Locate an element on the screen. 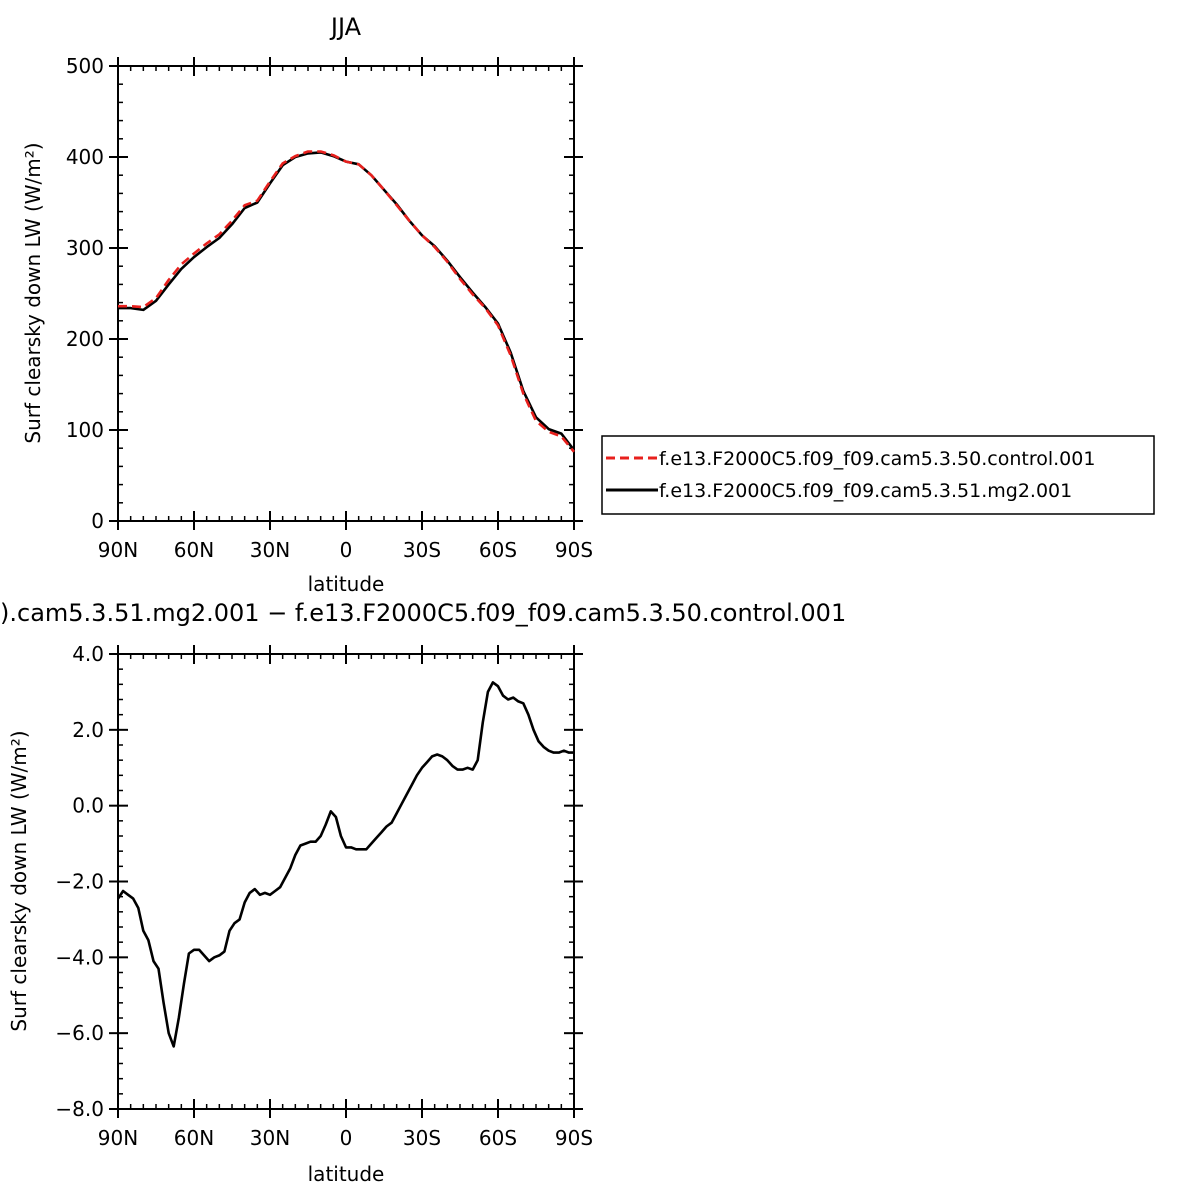  y-tick-label: 100 is located at coordinates (85, 430).